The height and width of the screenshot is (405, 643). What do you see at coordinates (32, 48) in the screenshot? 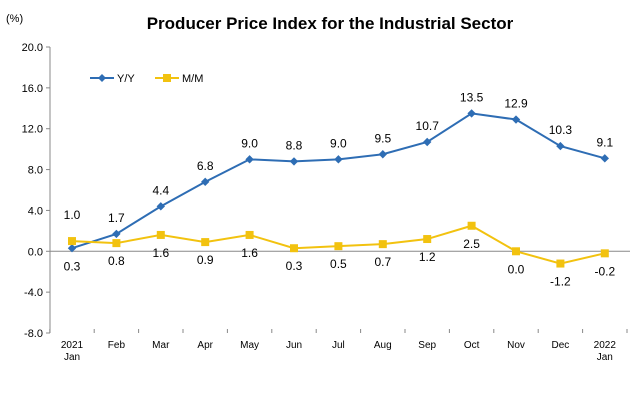
I see `y-tick-label: 20.0` at bounding box center [32, 48].